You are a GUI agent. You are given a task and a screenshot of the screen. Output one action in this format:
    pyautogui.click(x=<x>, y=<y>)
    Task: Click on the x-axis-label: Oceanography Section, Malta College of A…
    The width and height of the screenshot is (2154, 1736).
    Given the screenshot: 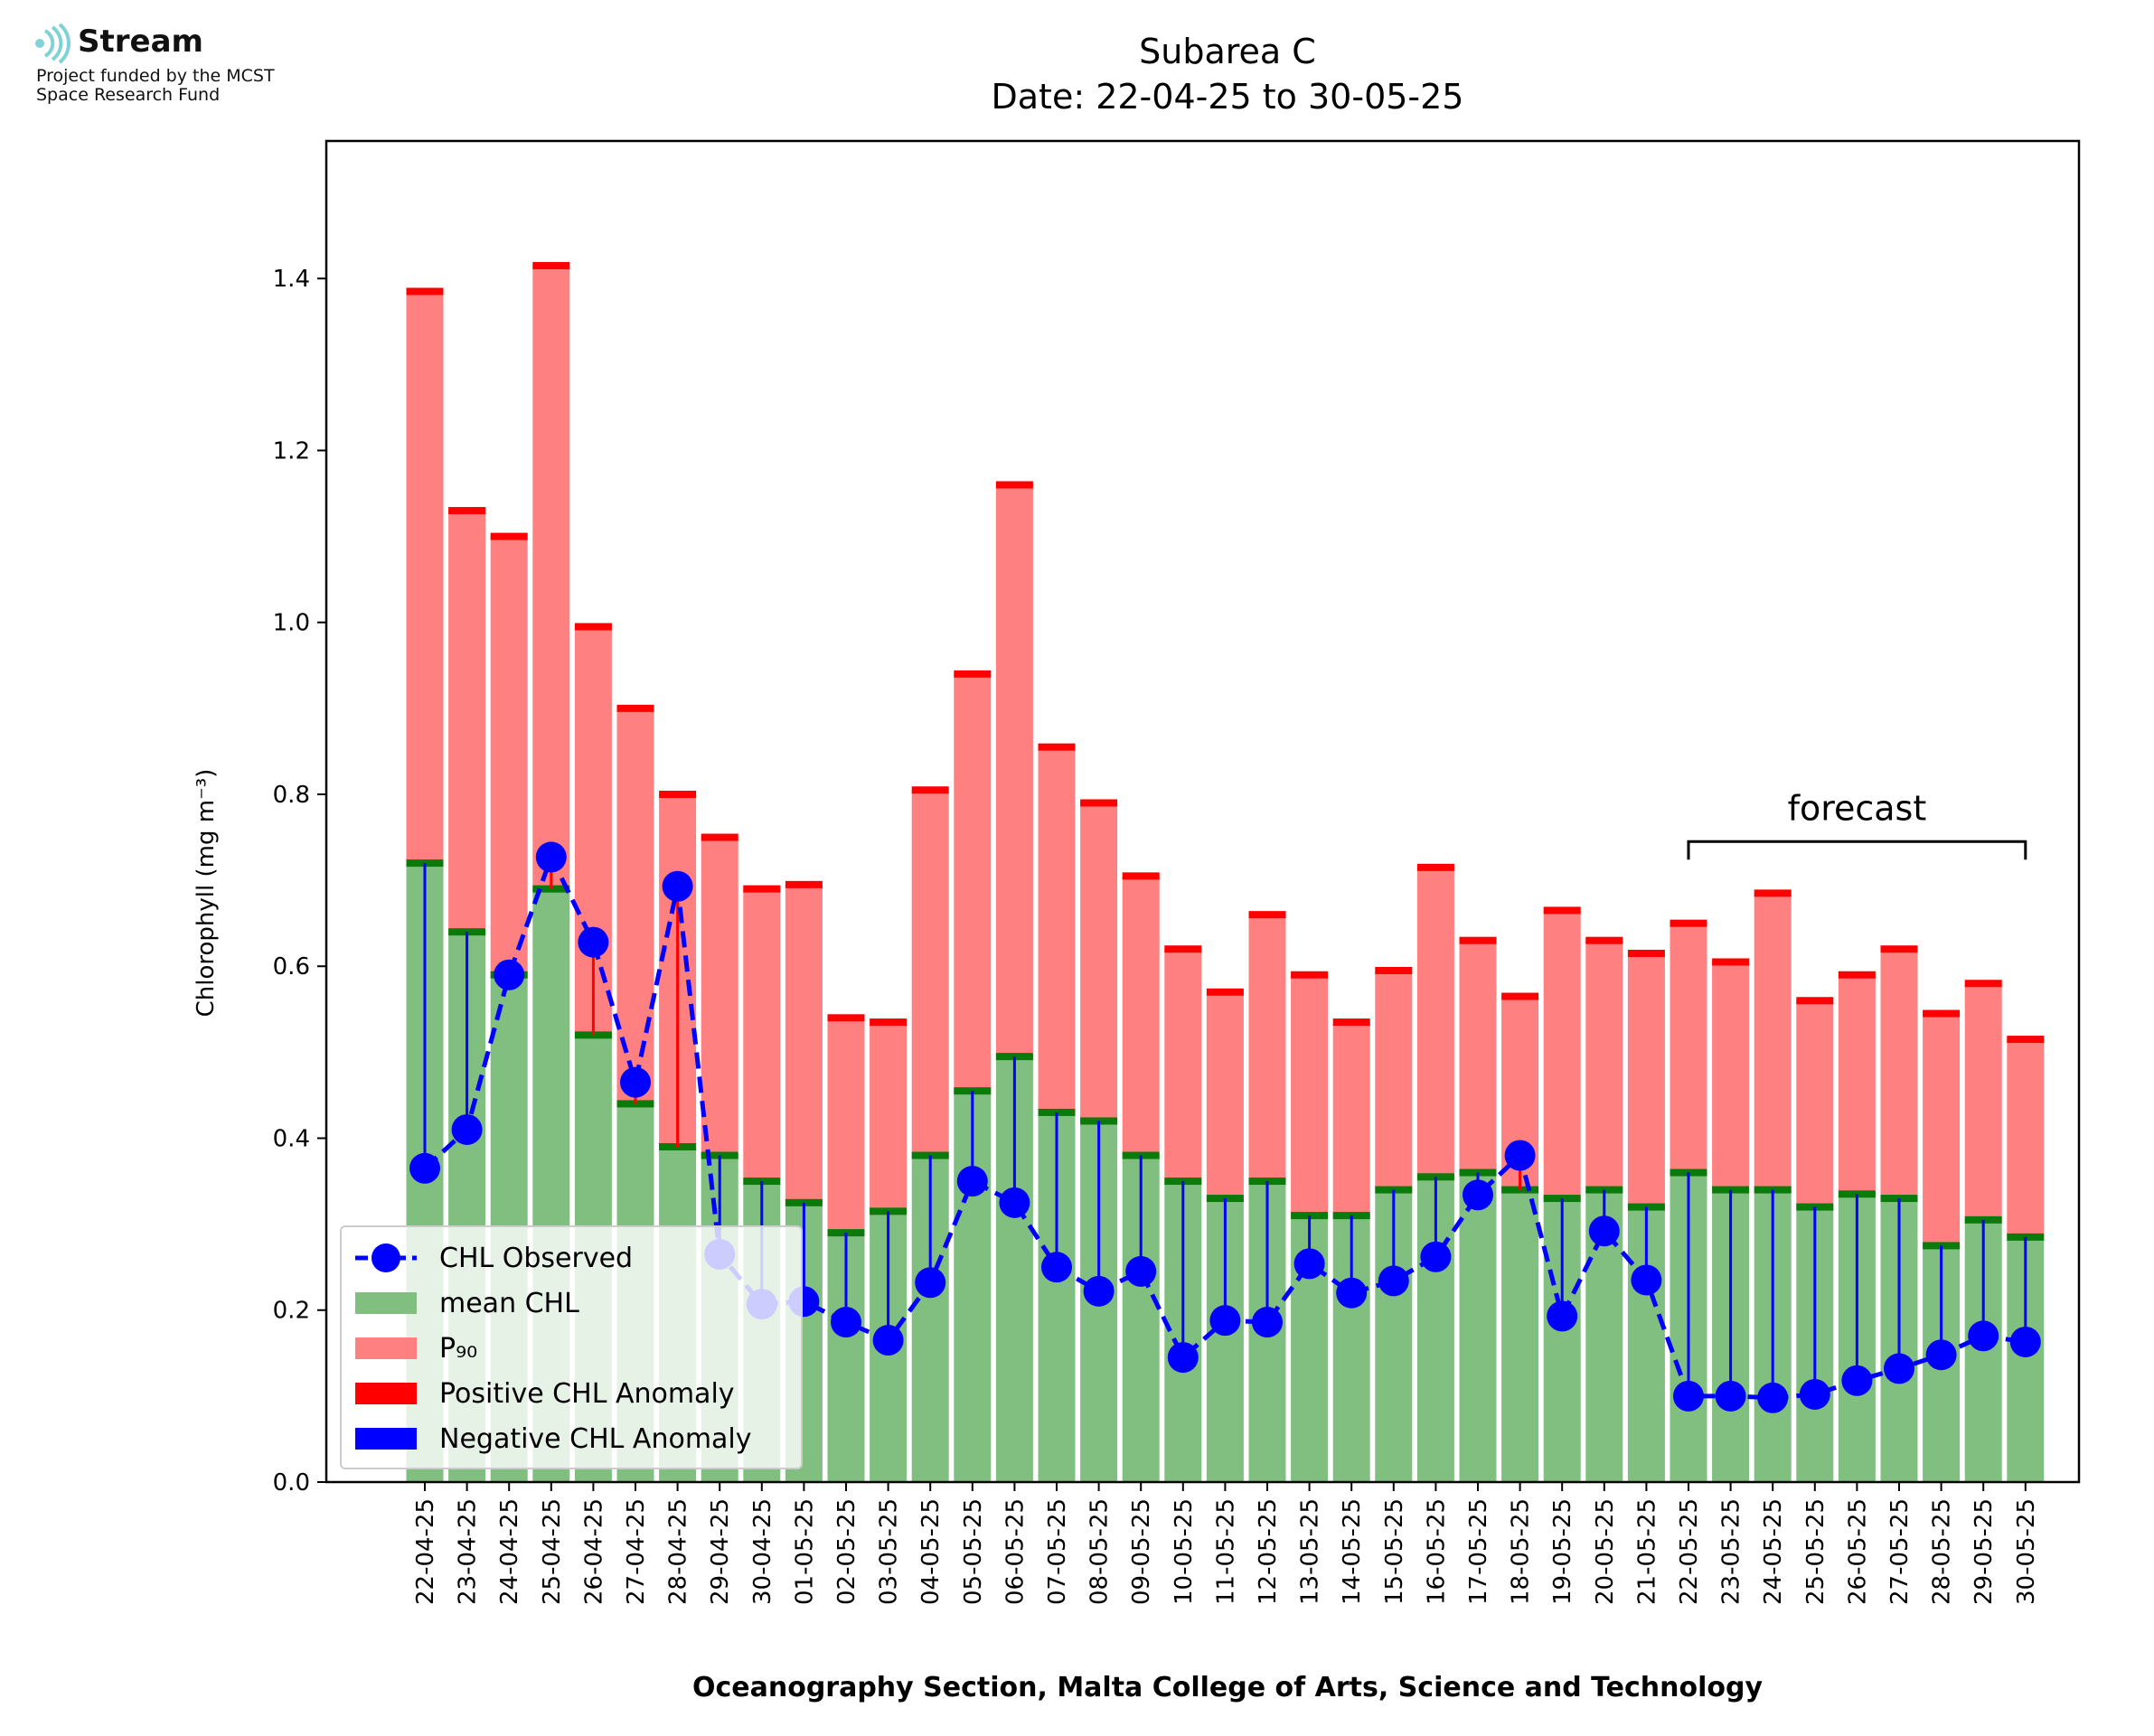 What is the action you would take?
    pyautogui.click(x=1228, y=1687)
    